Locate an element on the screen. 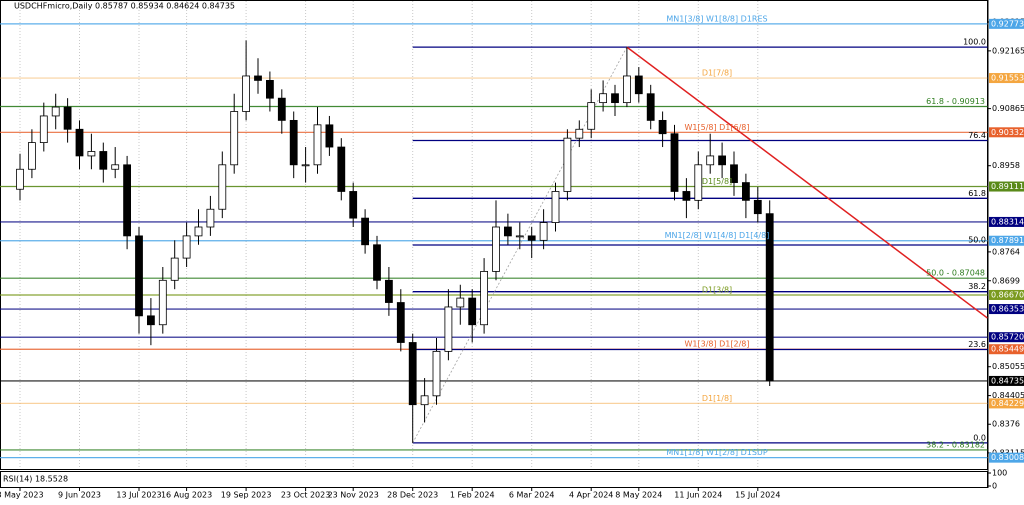 The image size is (1024, 505). price-tag-label: 0.83008 is located at coordinates (1007, 457).